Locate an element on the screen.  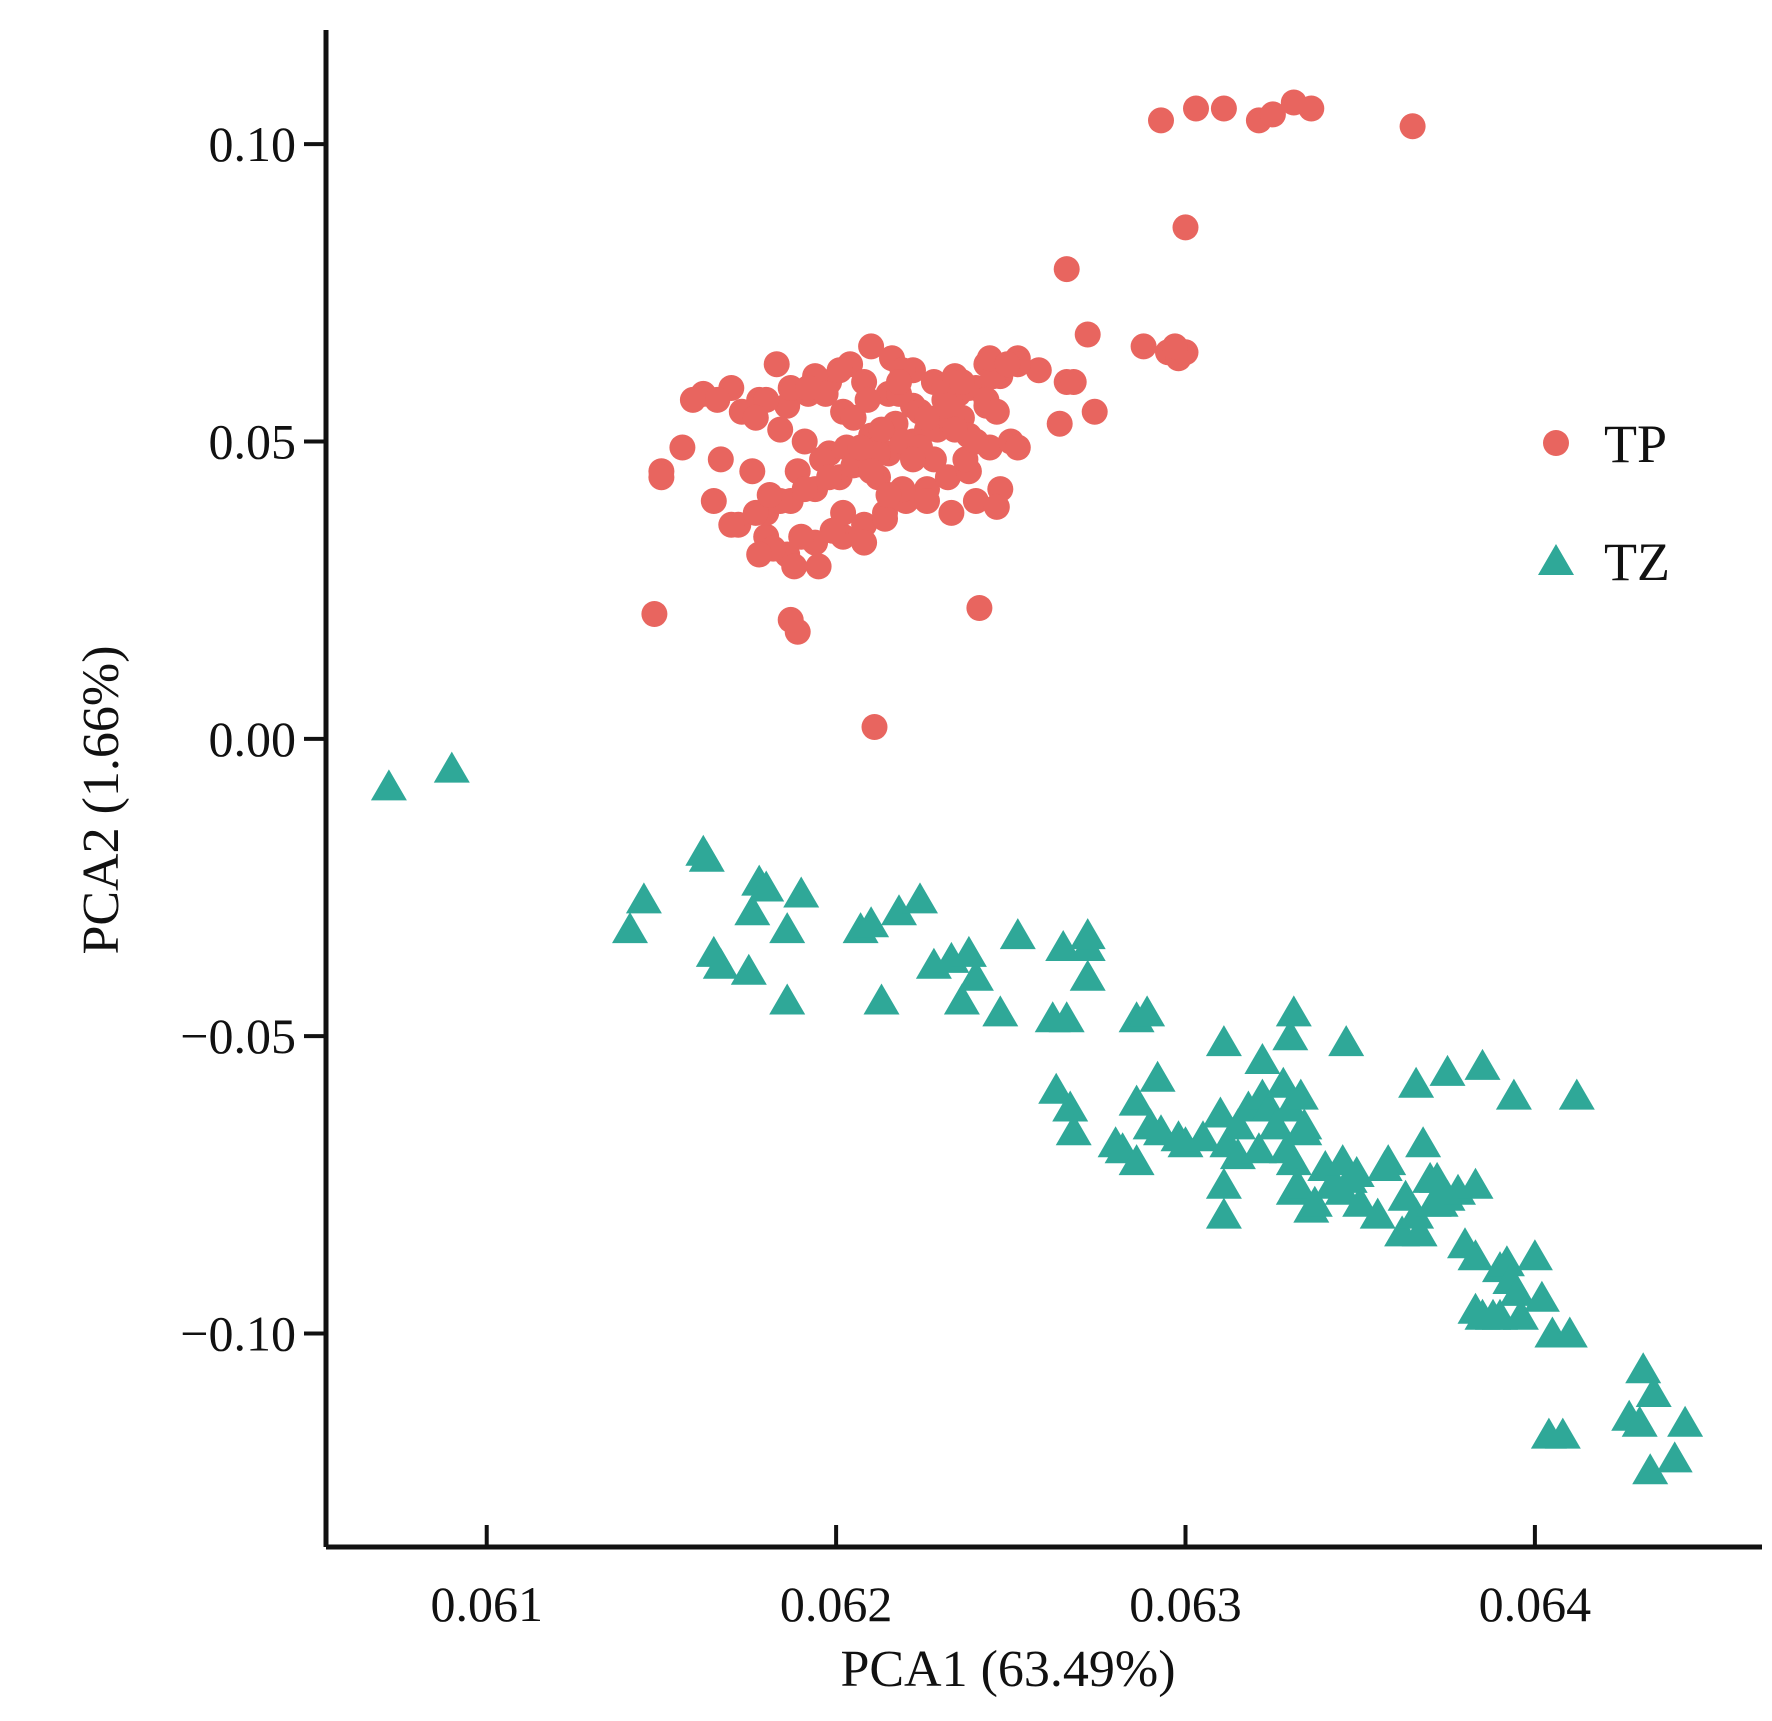
y-tick-label: −0.10 is located at coordinates (238, 1334).